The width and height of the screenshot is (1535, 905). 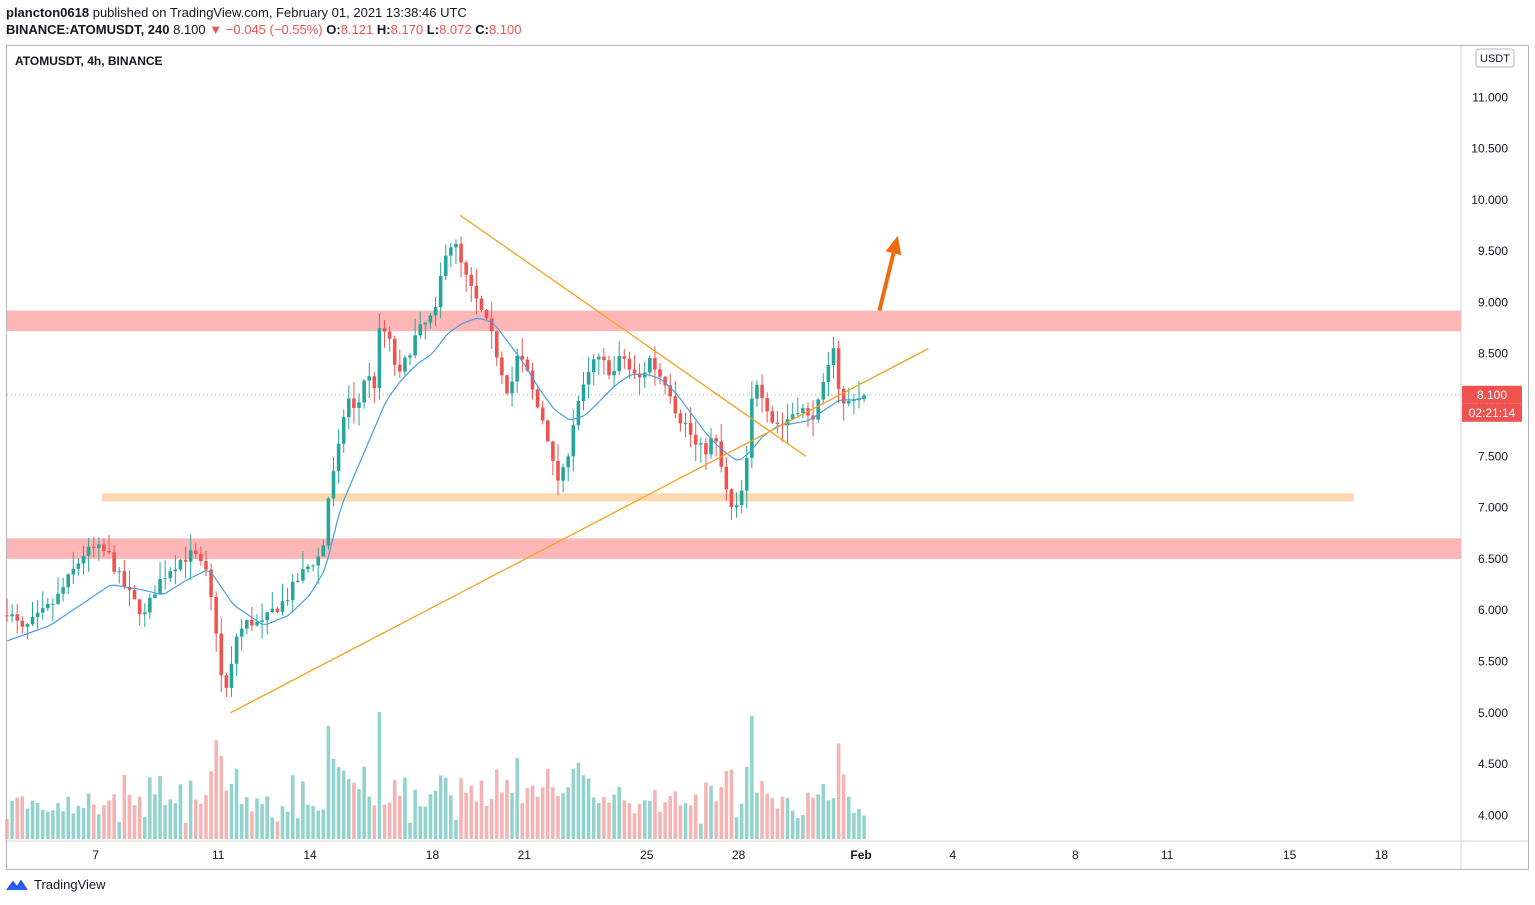 What do you see at coordinates (633, 335) in the screenshot?
I see `trendline-descending` at bounding box center [633, 335].